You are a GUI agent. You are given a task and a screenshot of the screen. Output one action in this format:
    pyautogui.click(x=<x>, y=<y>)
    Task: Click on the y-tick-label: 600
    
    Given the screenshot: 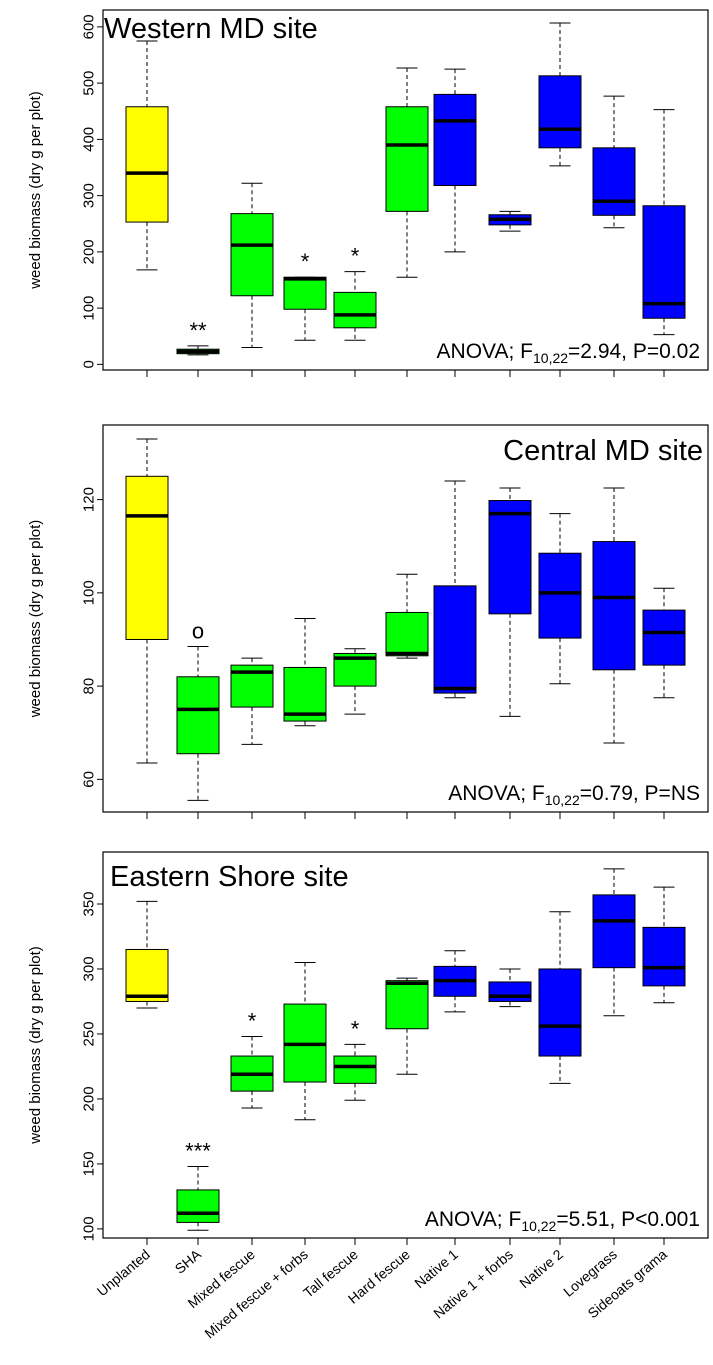 What is the action you would take?
    pyautogui.click(x=89, y=26)
    